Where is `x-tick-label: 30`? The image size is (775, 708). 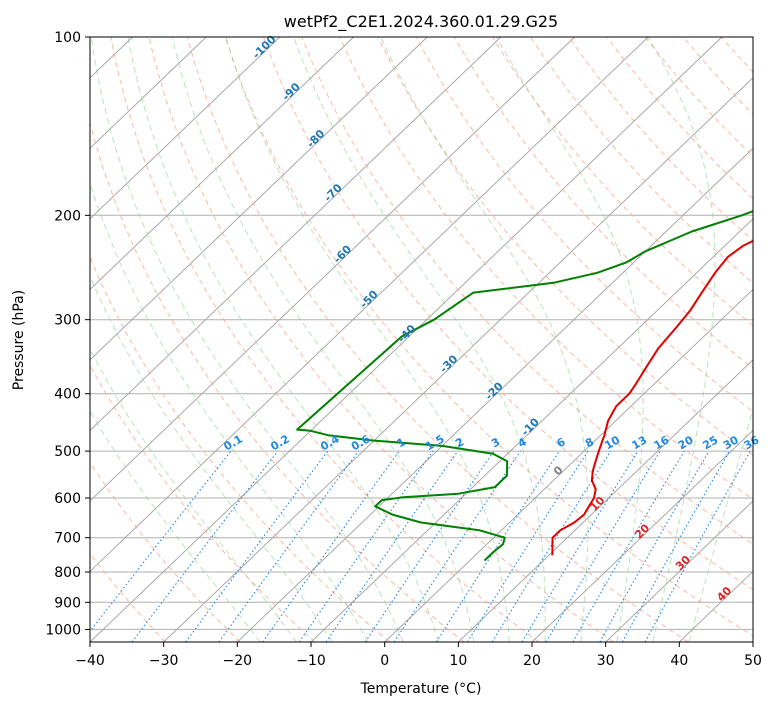 x-tick-label: 30 is located at coordinates (606, 661).